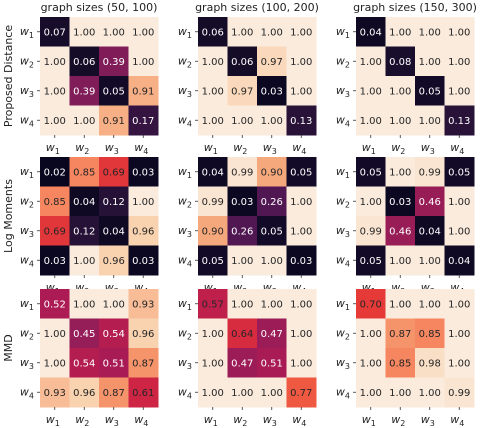 Image resolution: width=488 pixels, height=428 pixels. I want to click on x-tick-label: w2, so click(82, 420).